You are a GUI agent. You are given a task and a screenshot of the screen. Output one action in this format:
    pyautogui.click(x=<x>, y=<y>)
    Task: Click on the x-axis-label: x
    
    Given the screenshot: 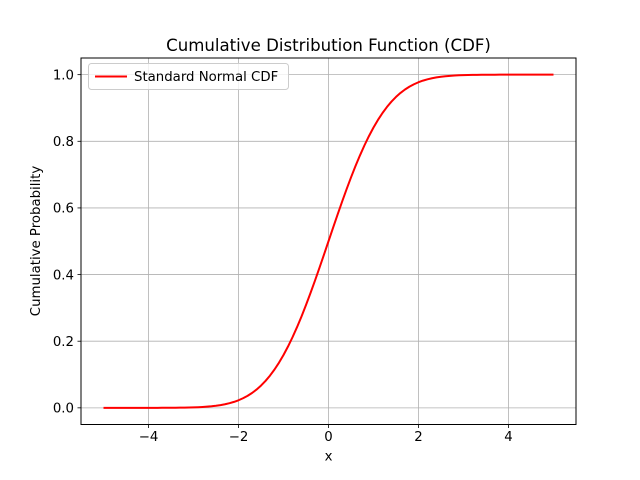 What is the action you would take?
    pyautogui.click(x=329, y=457)
    